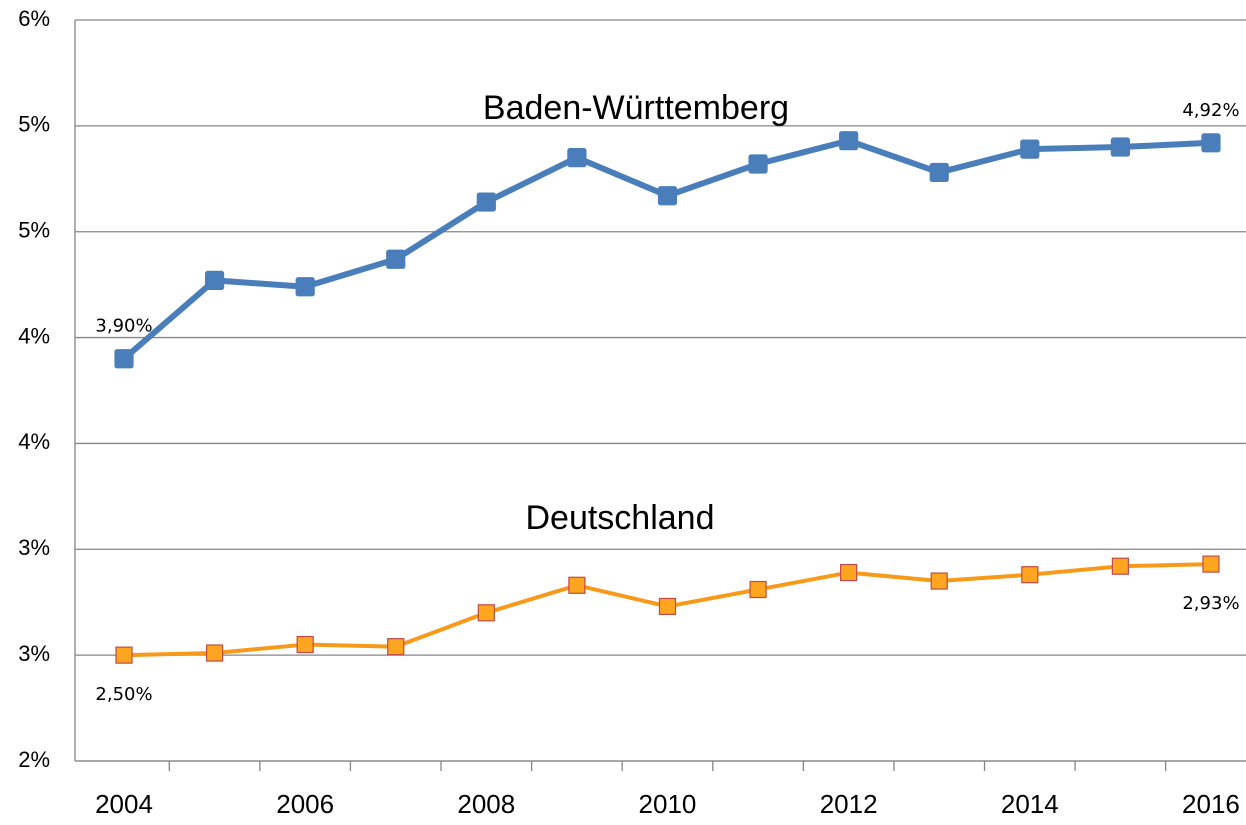 The height and width of the screenshot is (825, 1246). Describe the element at coordinates (668, 804) in the screenshot. I see `x-tick-label: 2010` at that location.